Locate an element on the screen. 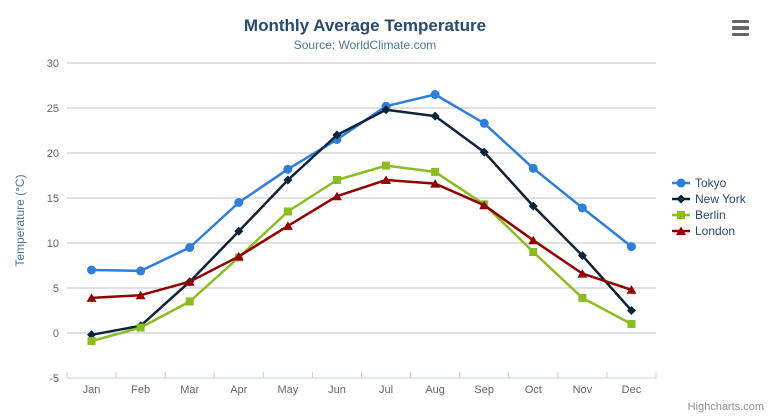  y-axis-tick-label: 25 is located at coordinates (53, 109).